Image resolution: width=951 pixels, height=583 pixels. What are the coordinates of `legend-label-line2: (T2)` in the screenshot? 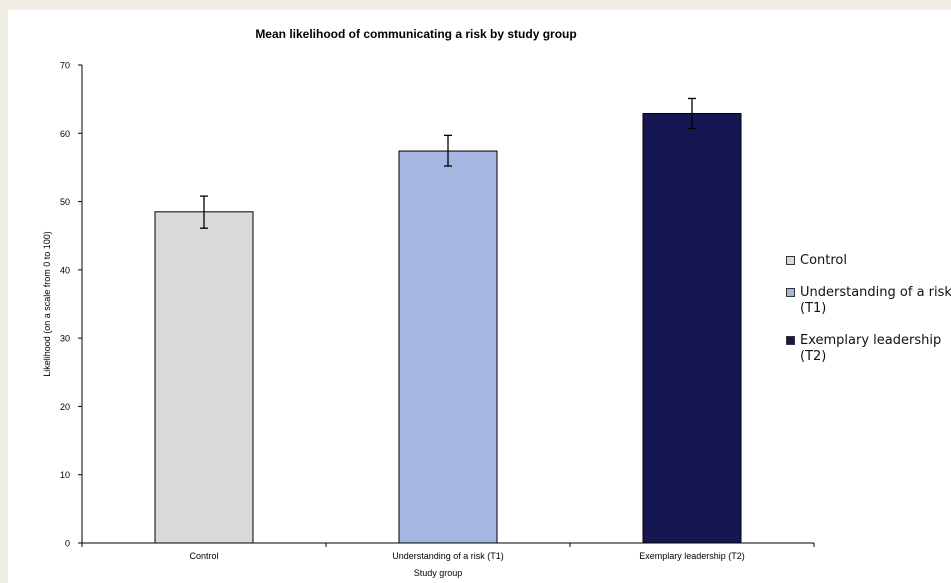 It's located at (813, 356).